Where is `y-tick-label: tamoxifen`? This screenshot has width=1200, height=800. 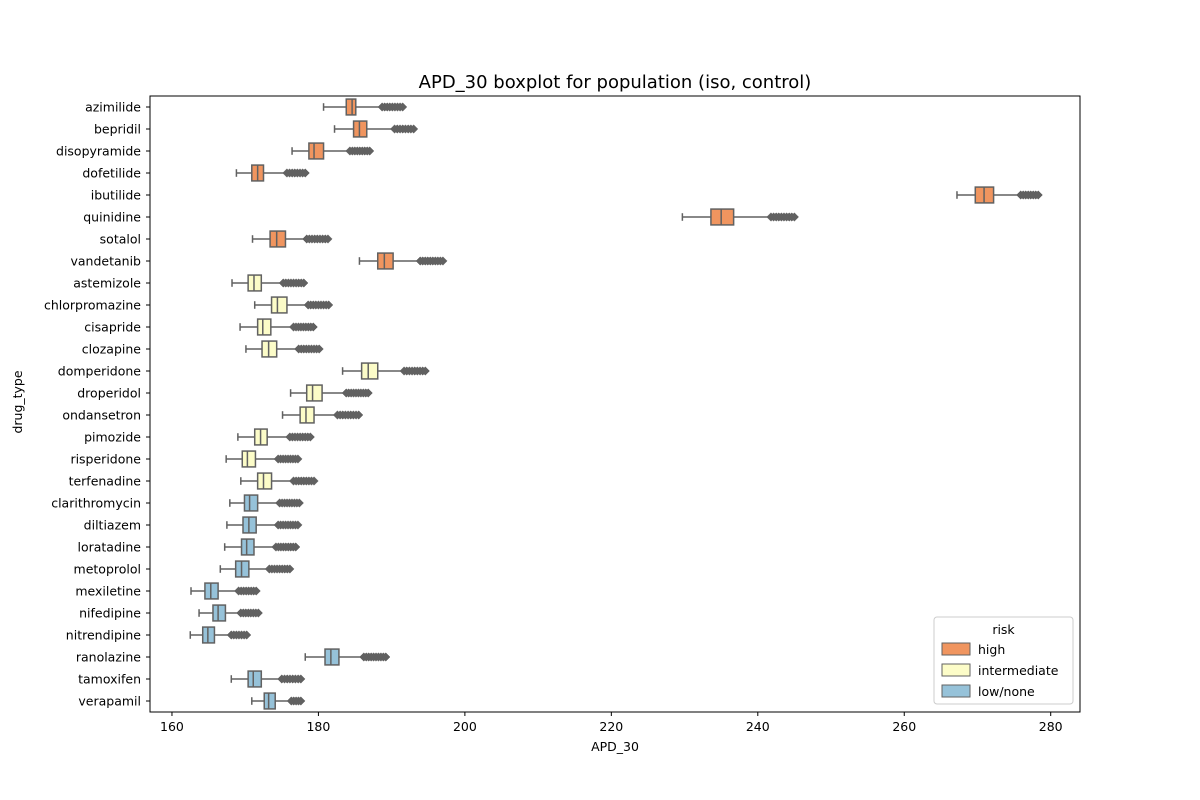
y-tick-label: tamoxifen is located at coordinates (109, 679).